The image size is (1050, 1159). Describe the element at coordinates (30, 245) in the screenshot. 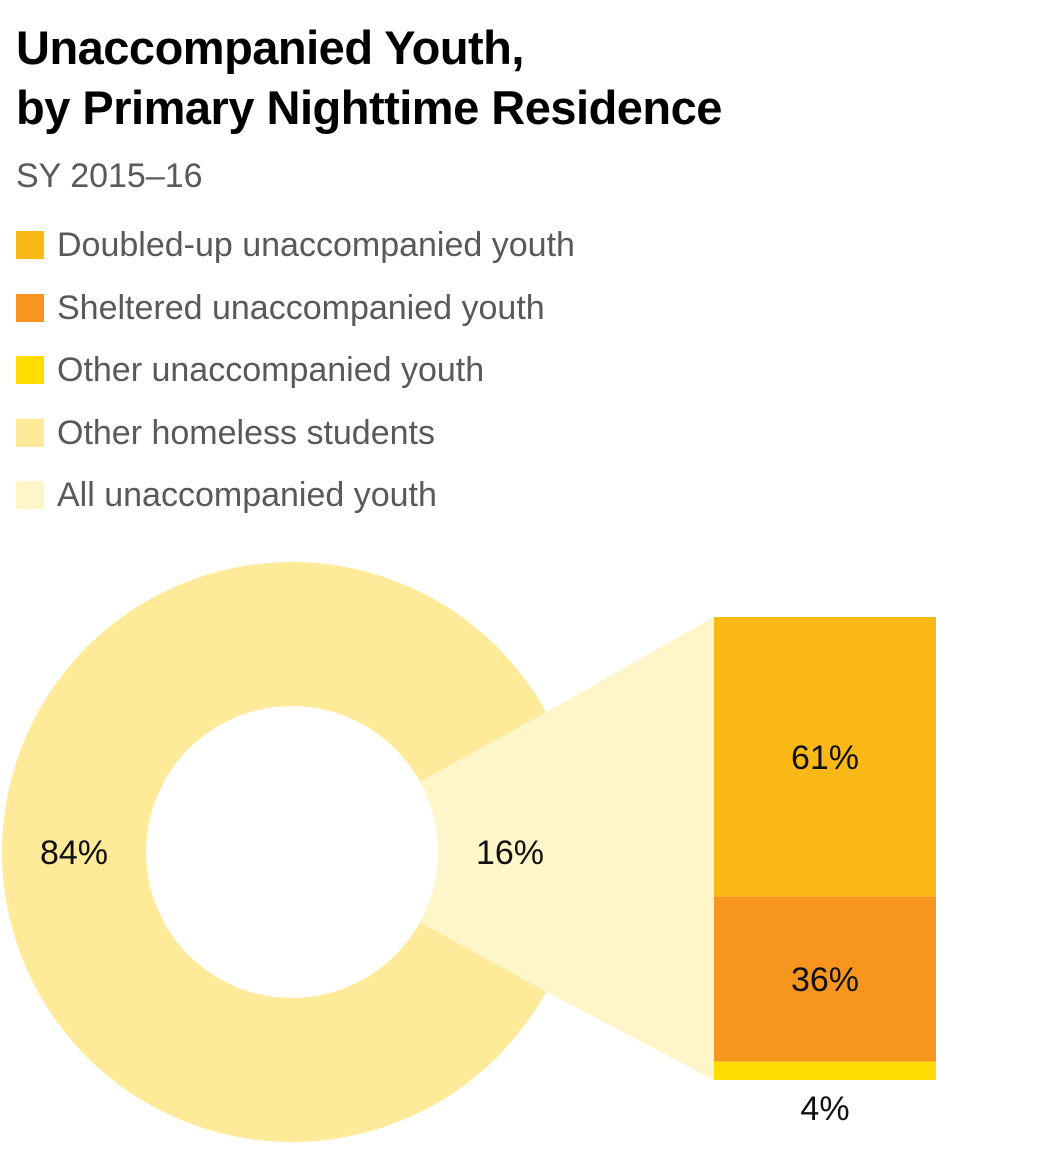

I see `legend-swatch-doubled-up` at that location.